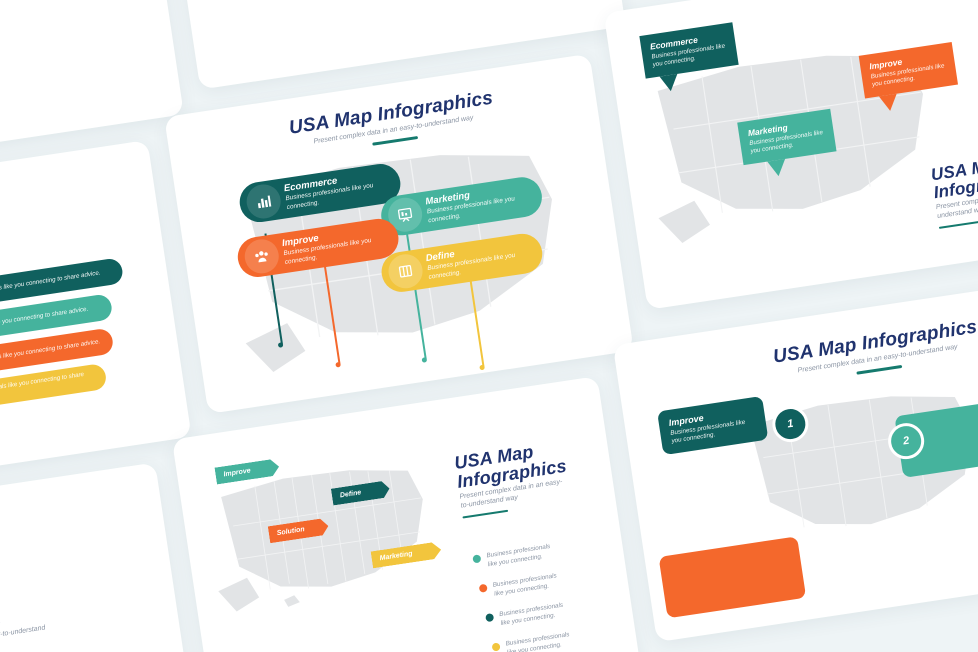  I want to click on bar-chart-icon, so click(263, 201).